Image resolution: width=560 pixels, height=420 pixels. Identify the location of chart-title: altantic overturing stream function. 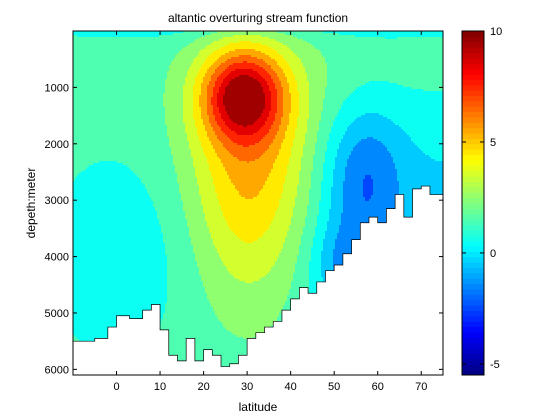
(258, 18).